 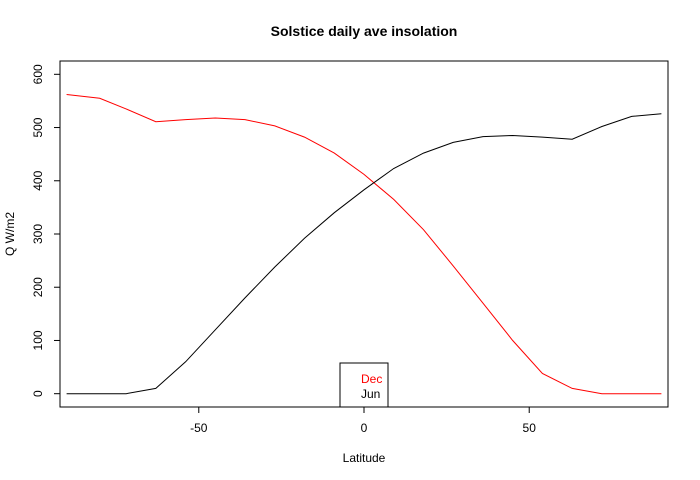 What do you see at coordinates (10, 234) in the screenshot?
I see `y-axis-label: Q W/m2` at bounding box center [10, 234].